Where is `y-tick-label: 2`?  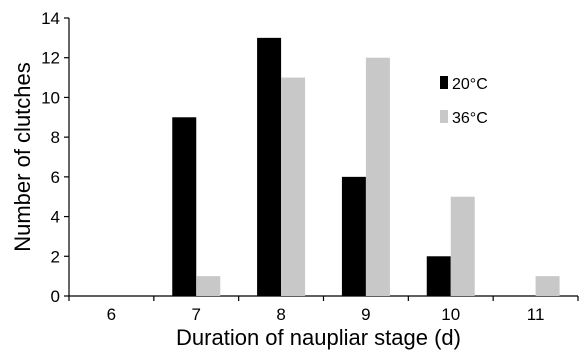 y-tick-label: 2 is located at coordinates (55, 256).